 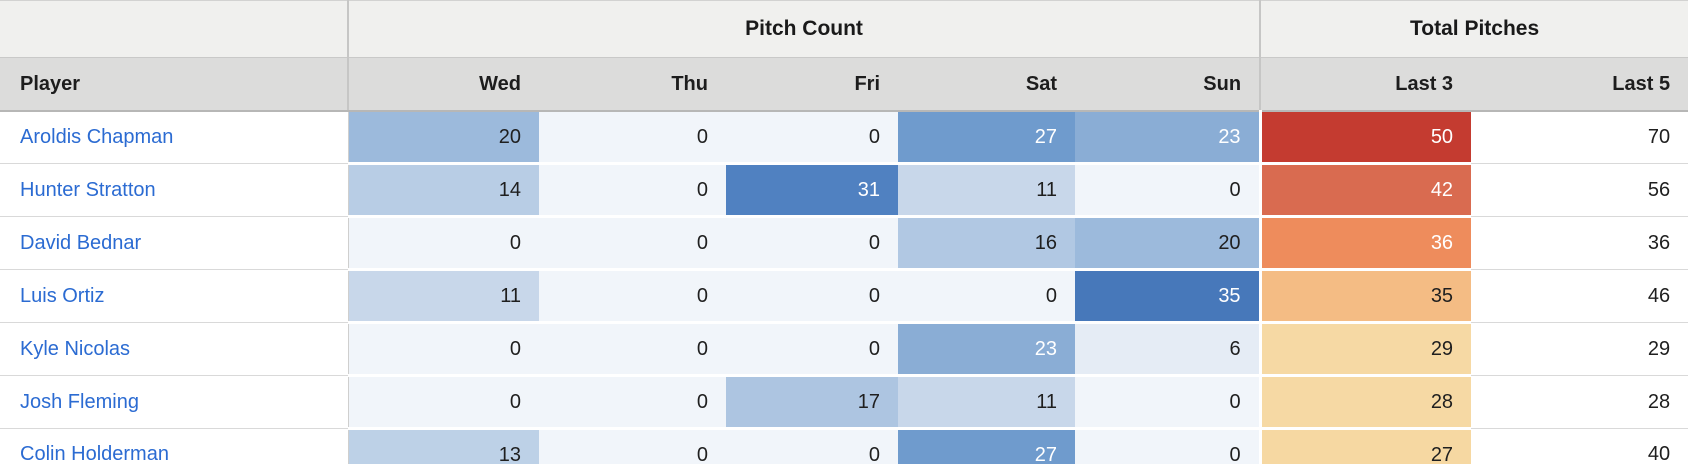 What do you see at coordinates (1473, 29) in the screenshot?
I see `group-header-total-pitches: Total Pitches` at bounding box center [1473, 29].